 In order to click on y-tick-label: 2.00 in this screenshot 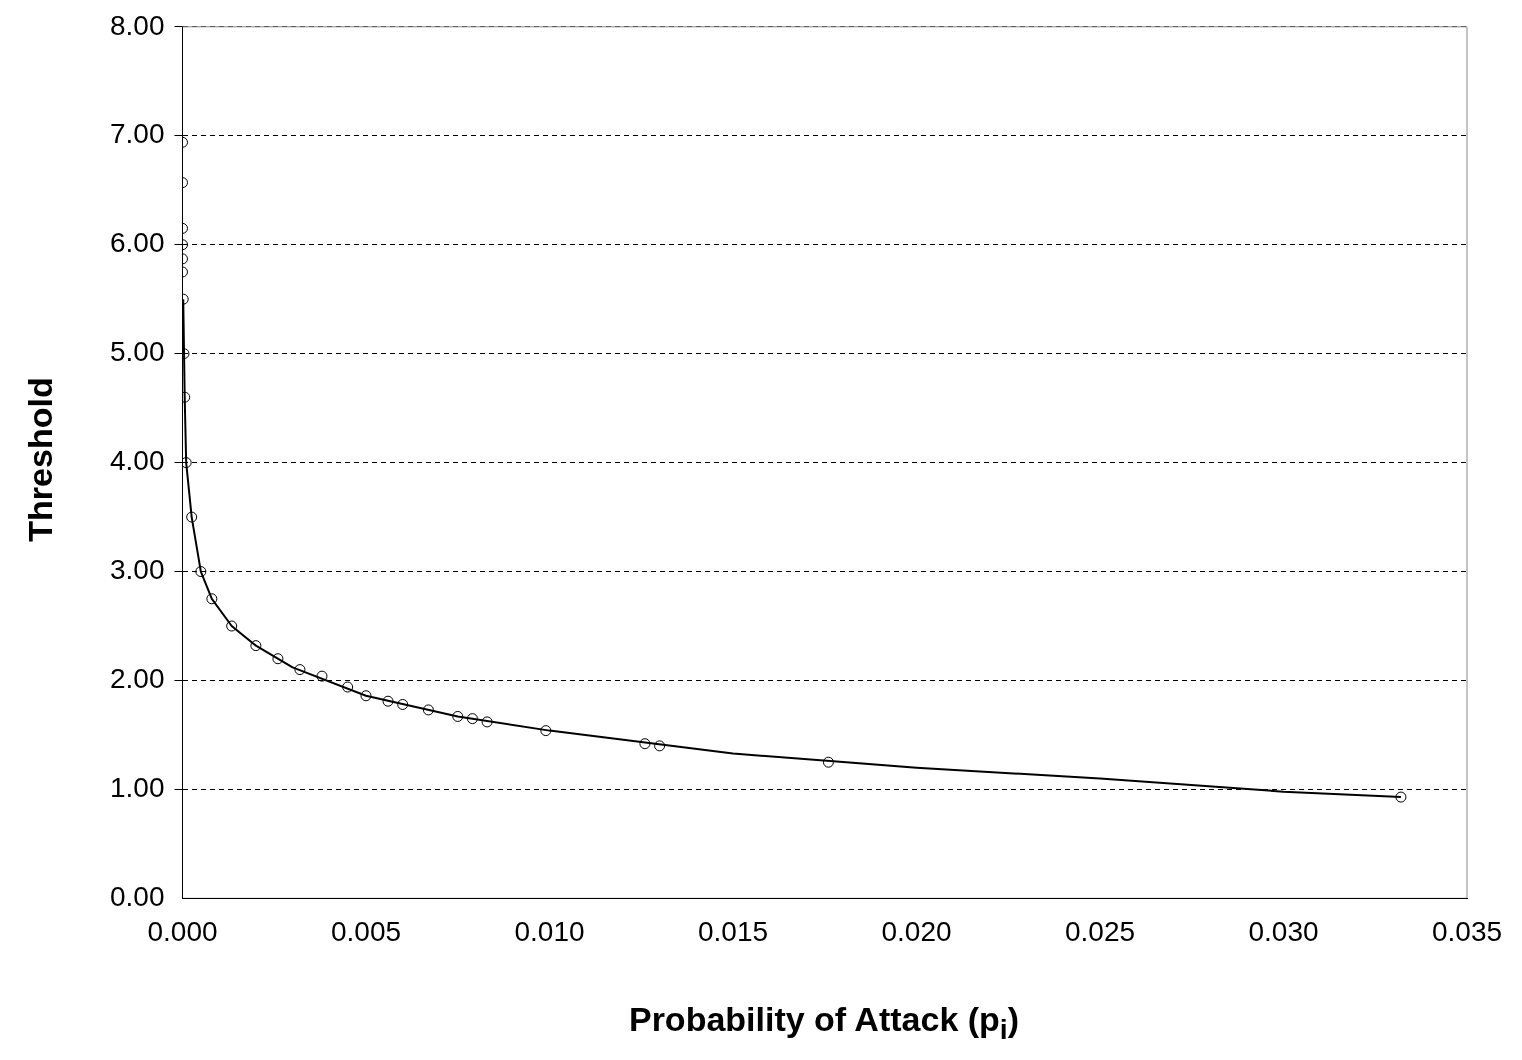, I will do `click(137, 679)`.